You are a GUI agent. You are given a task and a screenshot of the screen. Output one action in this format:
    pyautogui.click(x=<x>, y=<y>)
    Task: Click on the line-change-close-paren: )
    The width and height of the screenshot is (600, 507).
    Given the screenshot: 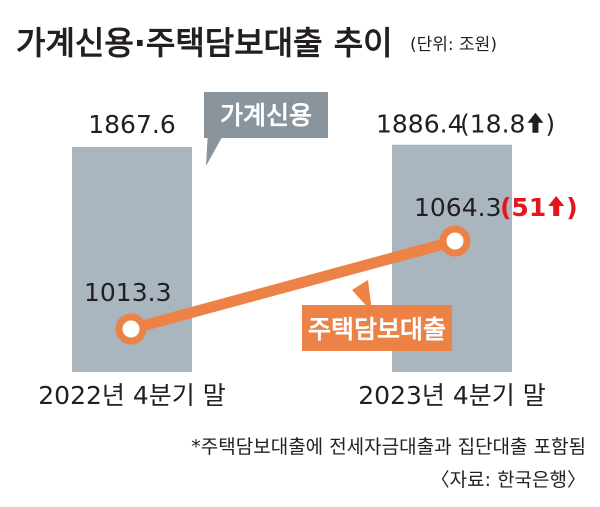 What is the action you would take?
    pyautogui.click(x=571, y=207)
    